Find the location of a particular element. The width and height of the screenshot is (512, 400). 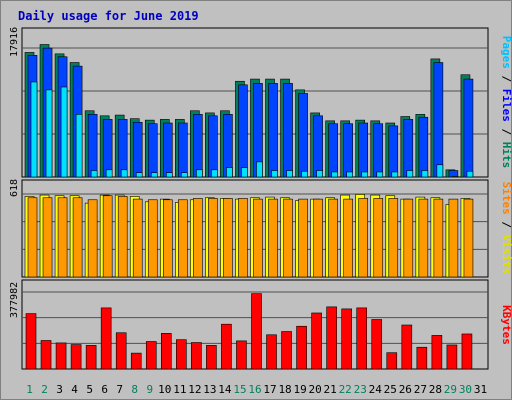

x-tick-day-26: 26 is located at coordinates (405, 389).